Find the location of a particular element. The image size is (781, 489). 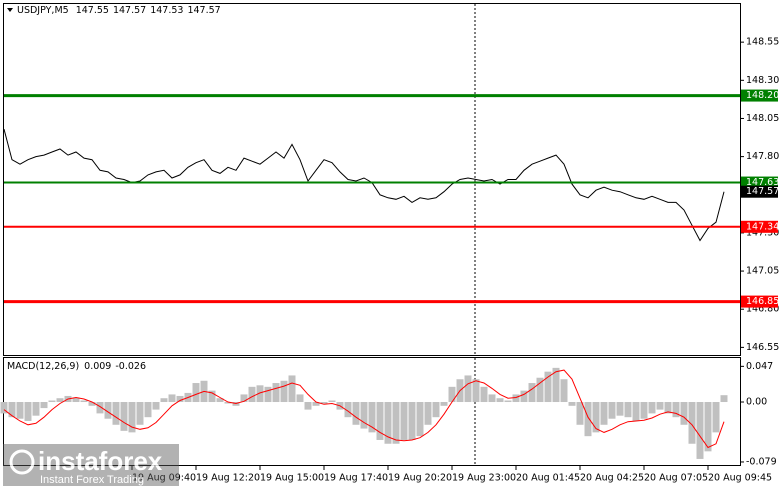

watermark: instaforex Instant Forex Trading is located at coordinates (91, 465).